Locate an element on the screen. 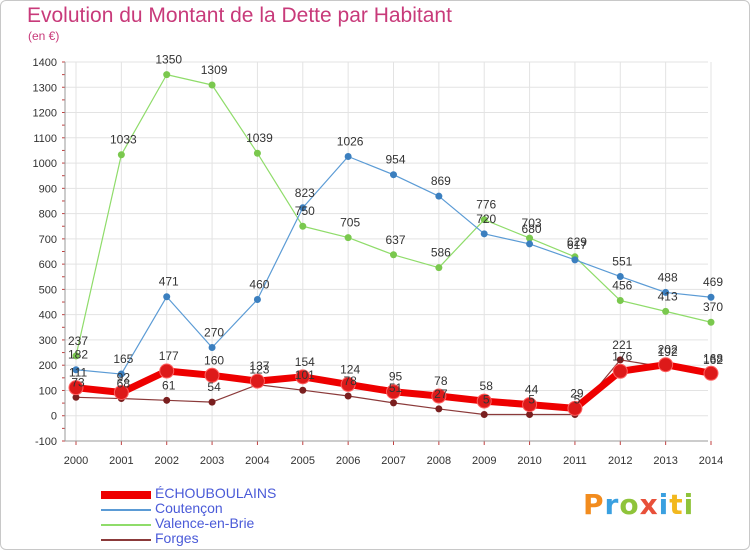 This screenshot has width=750, height=550. data-label: 202 is located at coordinates (668, 350).